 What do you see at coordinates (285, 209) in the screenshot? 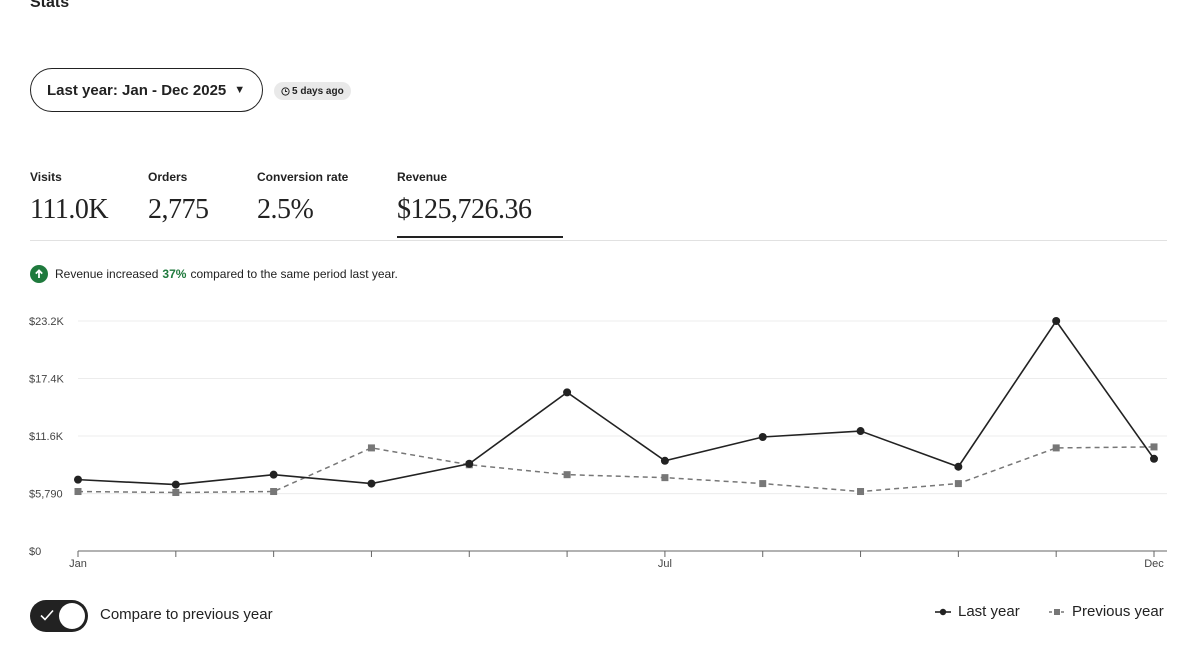
I see `metric-value: 2.5%` at bounding box center [285, 209].